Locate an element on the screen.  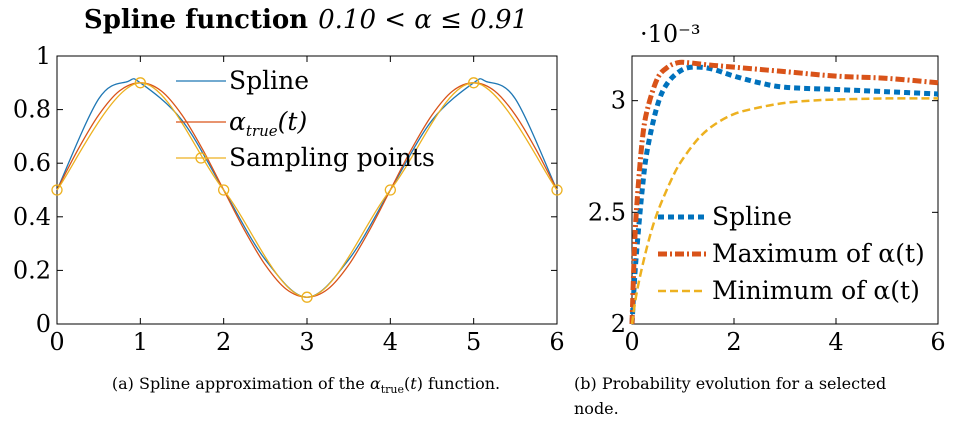
chart-a-xtick-label-5: 5 is located at coordinates (473, 342).